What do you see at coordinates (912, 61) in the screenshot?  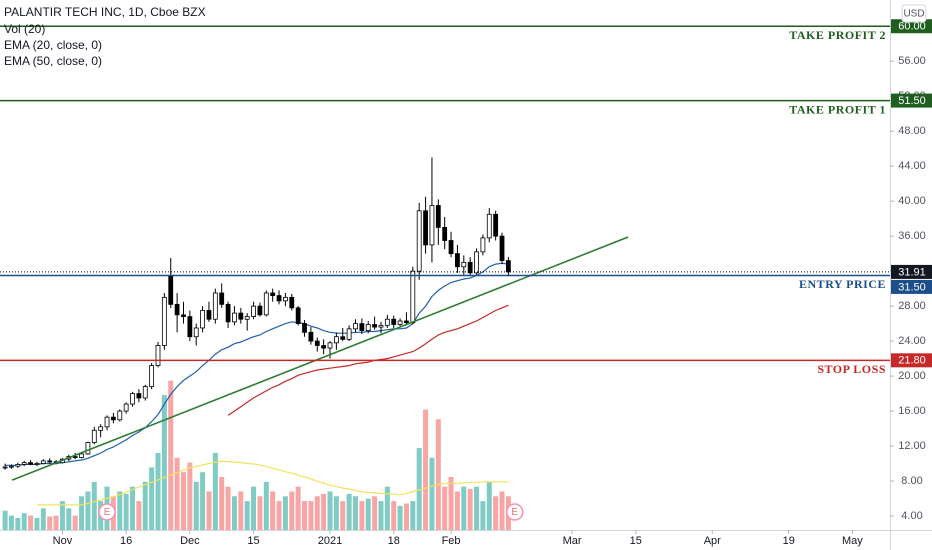 I see `y-tick-label: 56.00` at bounding box center [912, 61].